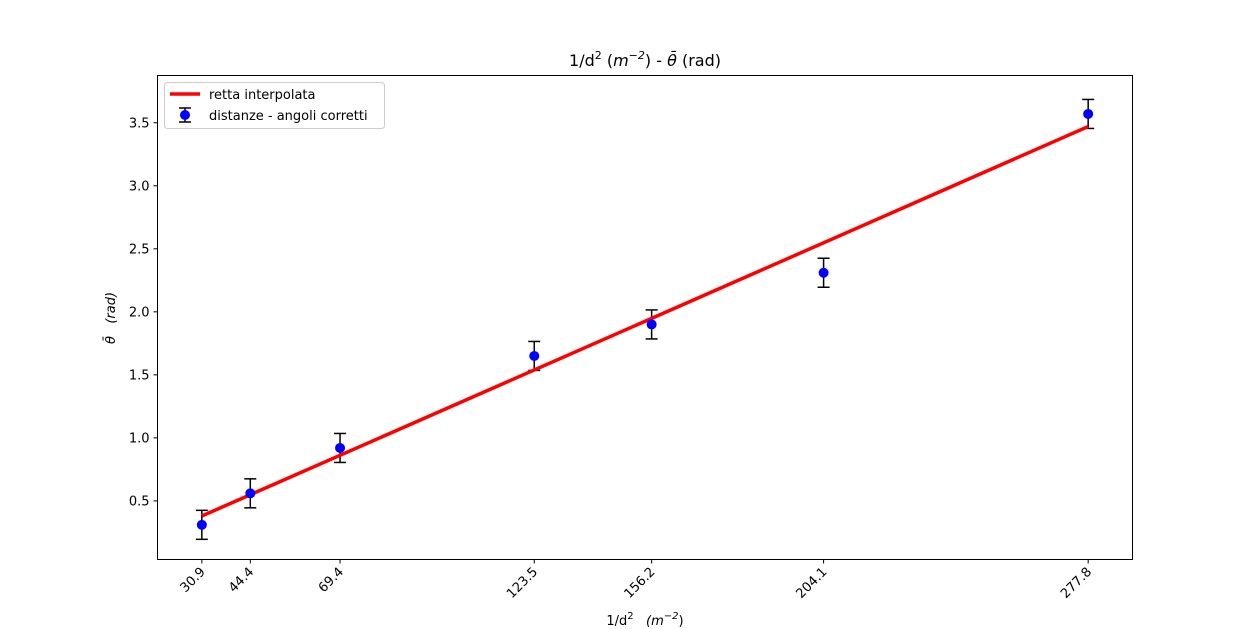 The height and width of the screenshot is (629, 1258). What do you see at coordinates (139, 501) in the screenshot?
I see `y-tick-label: 0.5` at bounding box center [139, 501].